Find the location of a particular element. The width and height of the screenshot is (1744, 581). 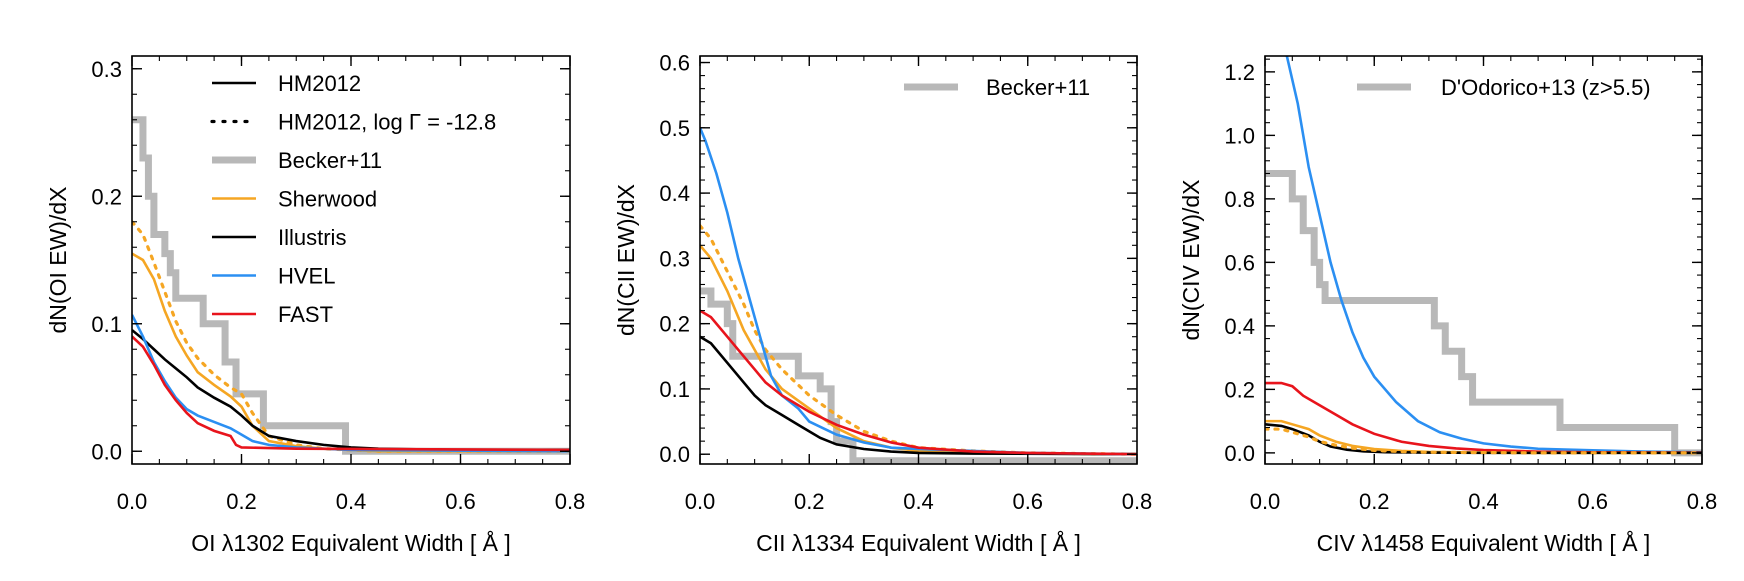

legend-label: HVEL is located at coordinates (306, 276).